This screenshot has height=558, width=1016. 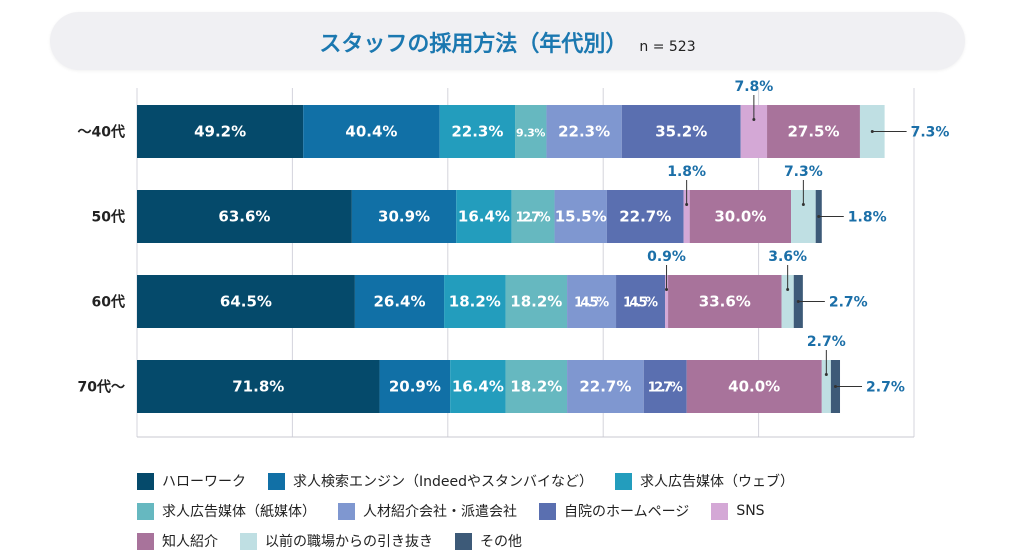 What do you see at coordinates (349, 542) in the screenshot?
I see `legend-label: 以前の職場からの引き抜き` at bounding box center [349, 542].